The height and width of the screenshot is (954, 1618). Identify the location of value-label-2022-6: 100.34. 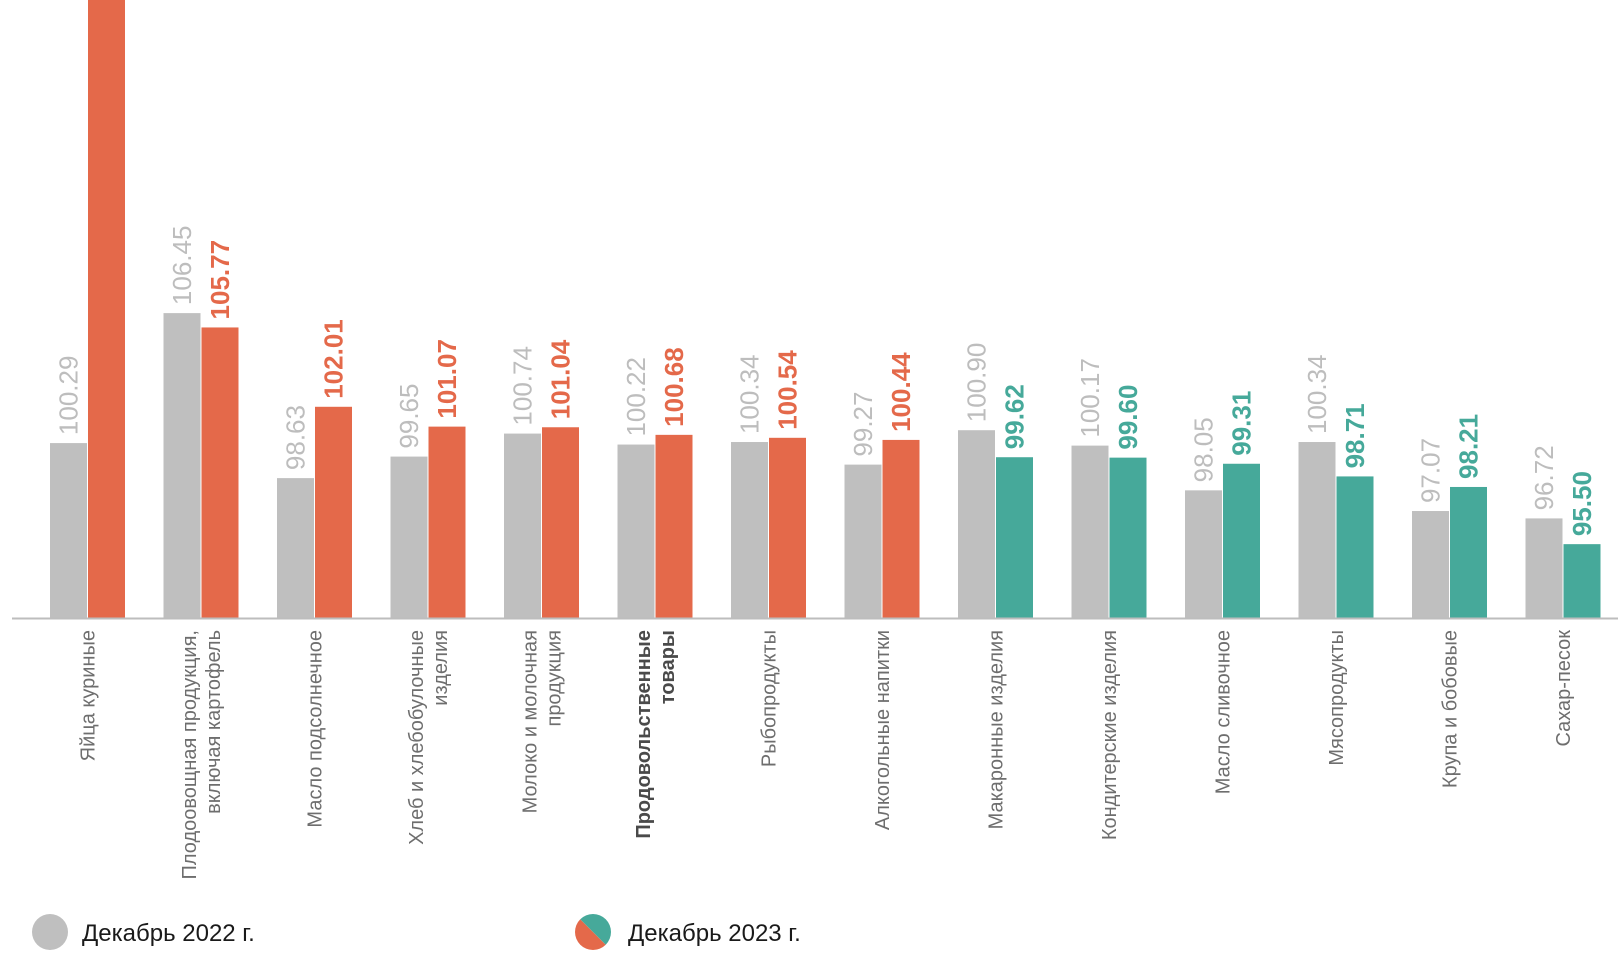
(750, 394).